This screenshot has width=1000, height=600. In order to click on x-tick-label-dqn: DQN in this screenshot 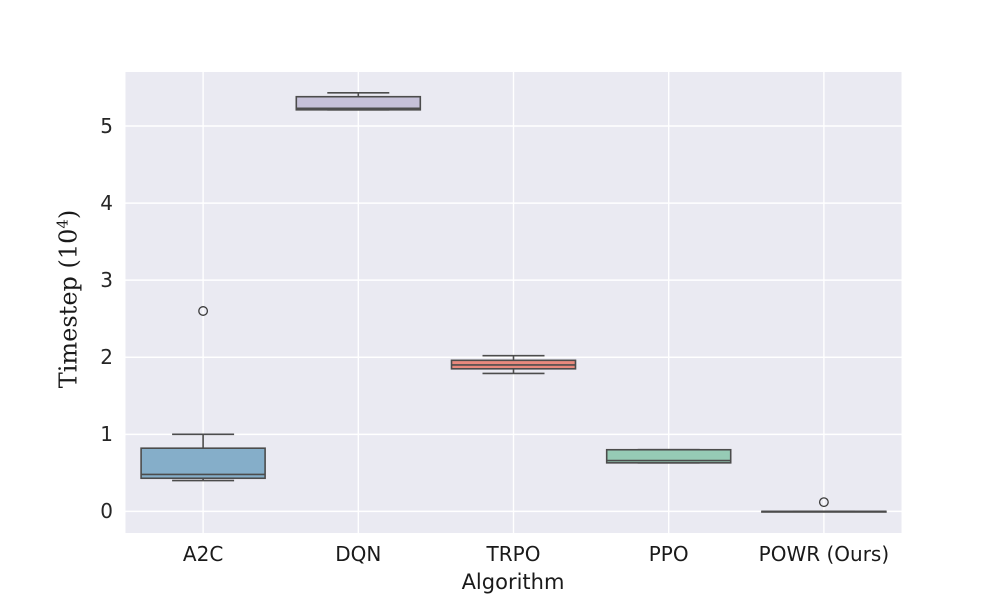, I will do `click(358, 554)`.